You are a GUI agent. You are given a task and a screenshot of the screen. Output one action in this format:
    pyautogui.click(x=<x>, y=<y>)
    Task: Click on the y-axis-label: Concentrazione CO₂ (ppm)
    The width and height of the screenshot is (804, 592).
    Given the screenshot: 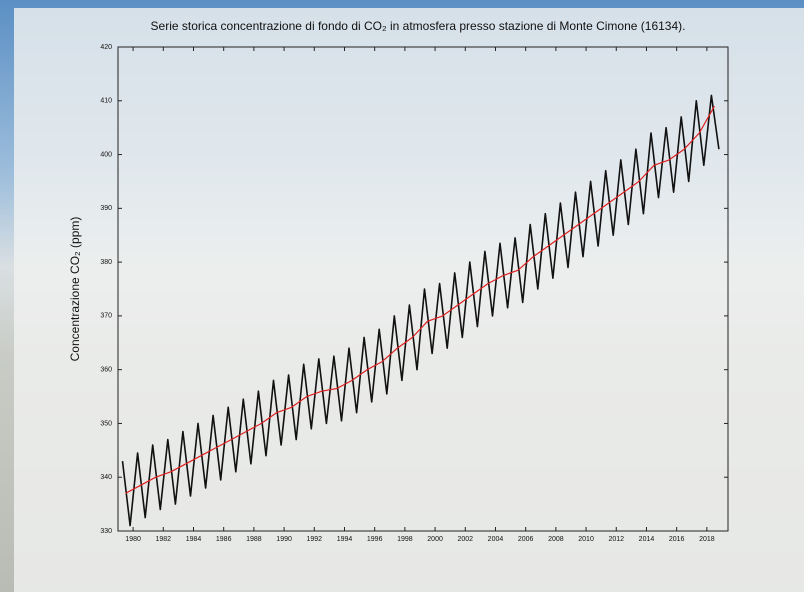 What is the action you would take?
    pyautogui.click(x=75, y=289)
    